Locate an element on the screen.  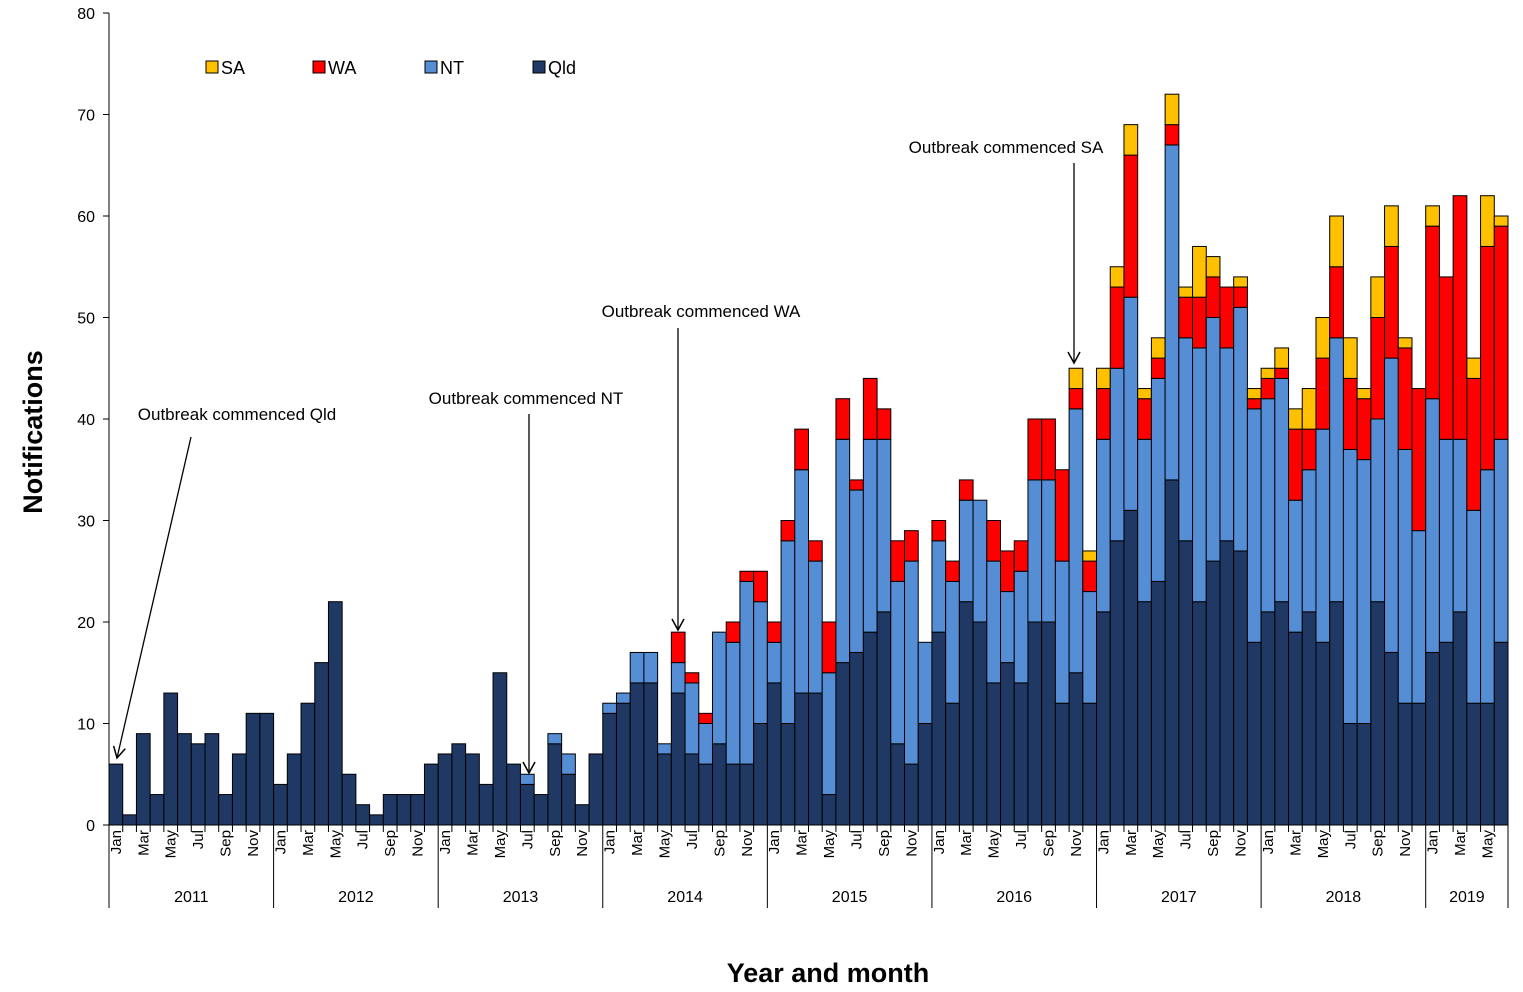
legend: SA WA NT Qld is located at coordinates (390, 68).